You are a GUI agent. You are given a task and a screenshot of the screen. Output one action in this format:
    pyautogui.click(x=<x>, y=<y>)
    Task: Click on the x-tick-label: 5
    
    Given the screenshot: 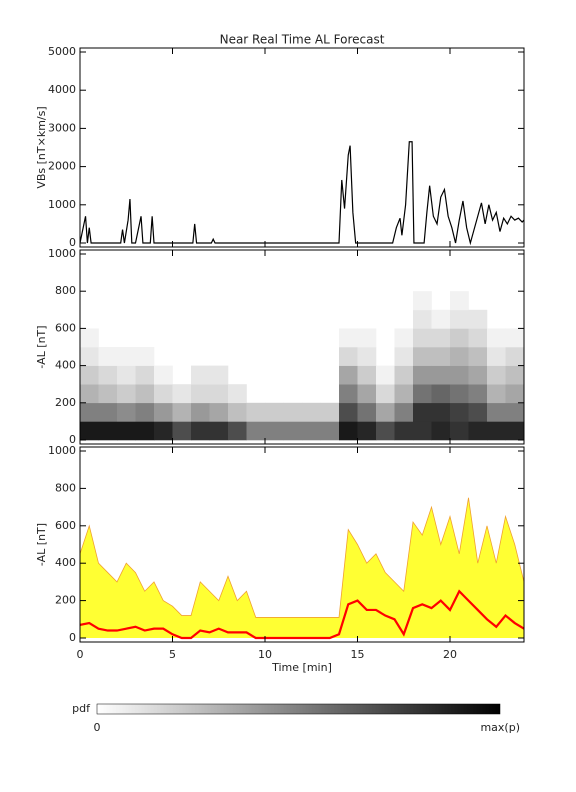 What is the action you would take?
    pyautogui.click(x=172, y=654)
    